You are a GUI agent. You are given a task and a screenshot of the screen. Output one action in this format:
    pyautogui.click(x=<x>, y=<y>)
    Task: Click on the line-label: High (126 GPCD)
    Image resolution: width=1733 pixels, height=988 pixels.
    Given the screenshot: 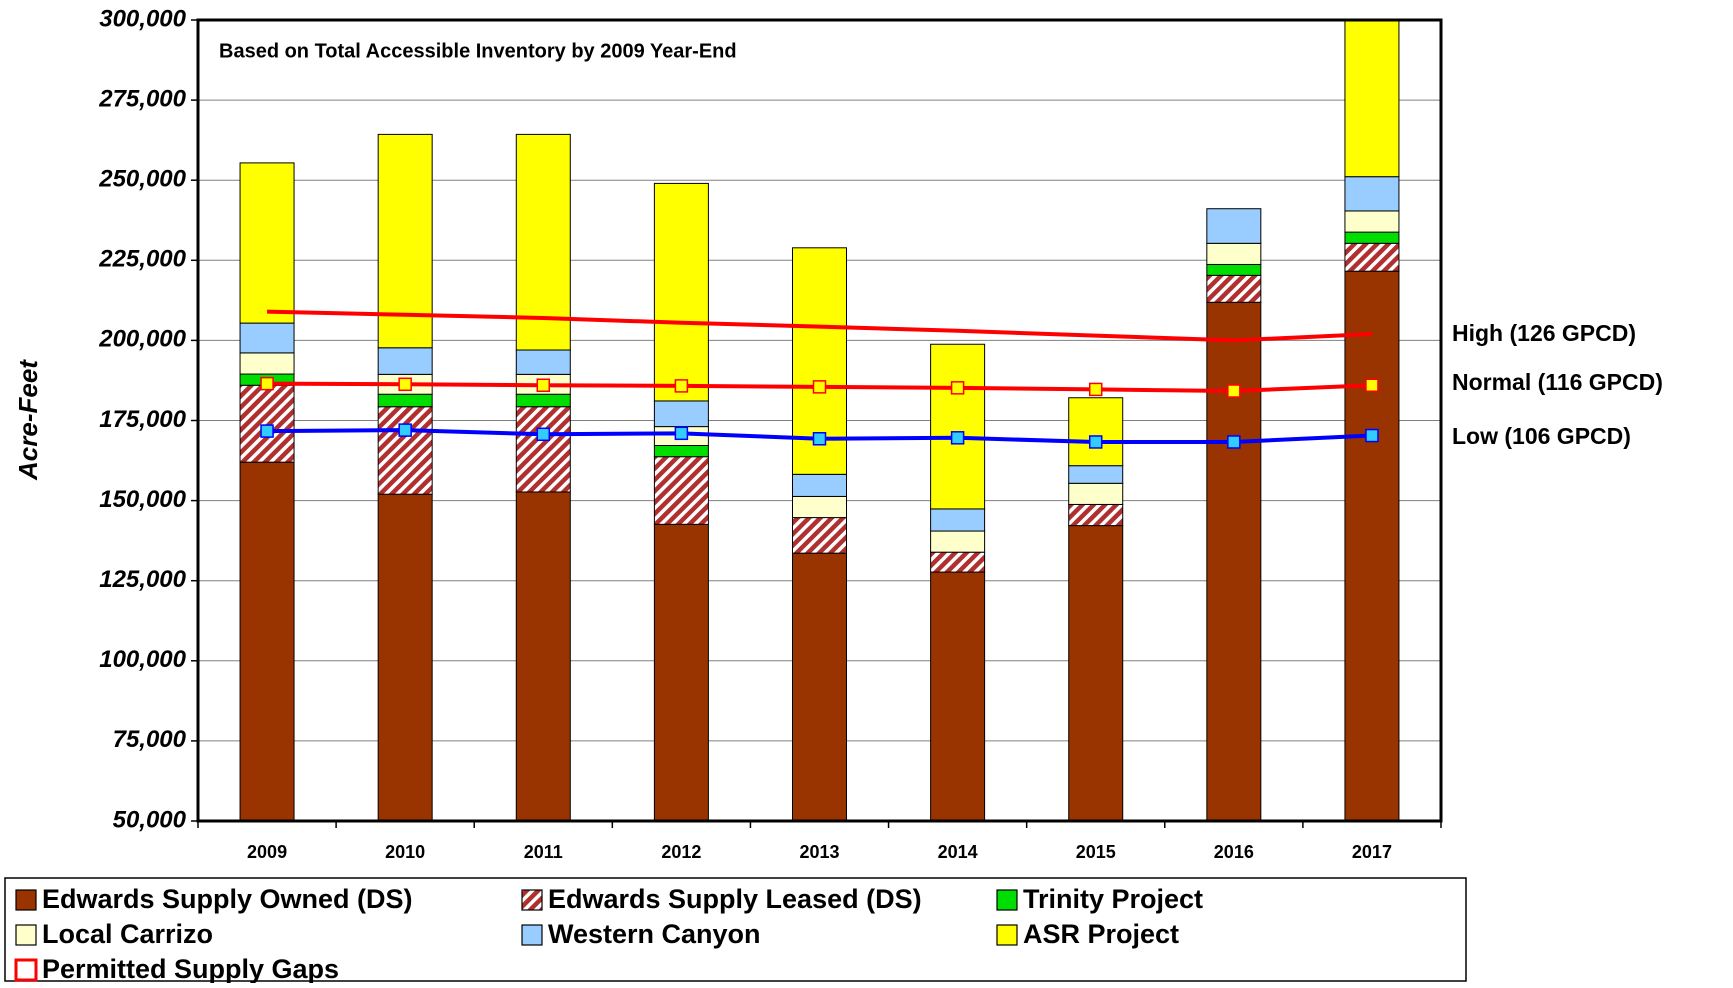 What is the action you would take?
    pyautogui.click(x=1544, y=333)
    